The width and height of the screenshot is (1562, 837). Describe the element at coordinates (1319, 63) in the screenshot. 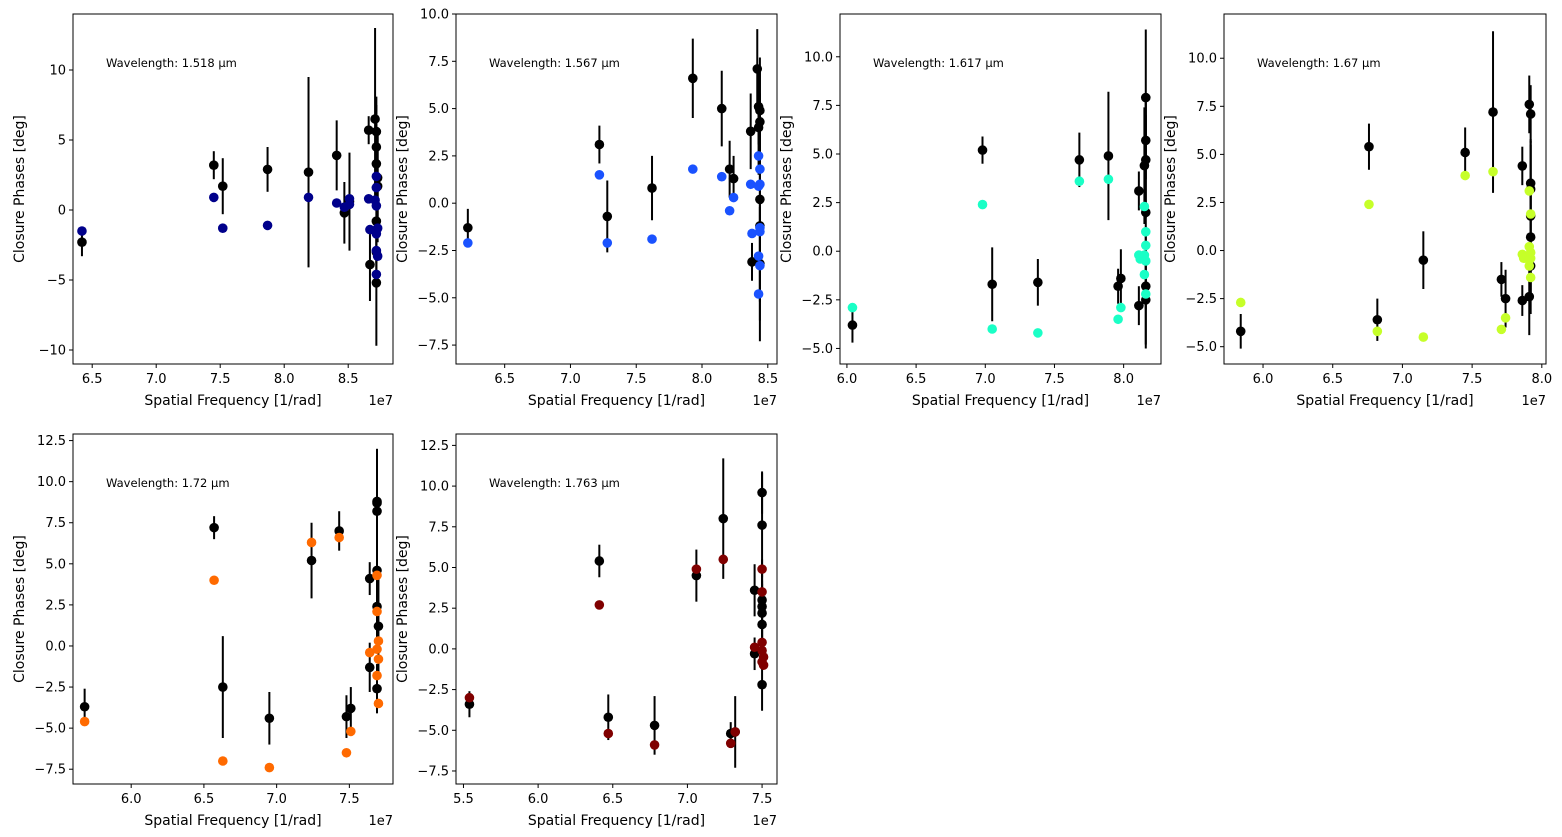

I see `wavelength-annotation: Wavelength: 1.67 μm` at that location.